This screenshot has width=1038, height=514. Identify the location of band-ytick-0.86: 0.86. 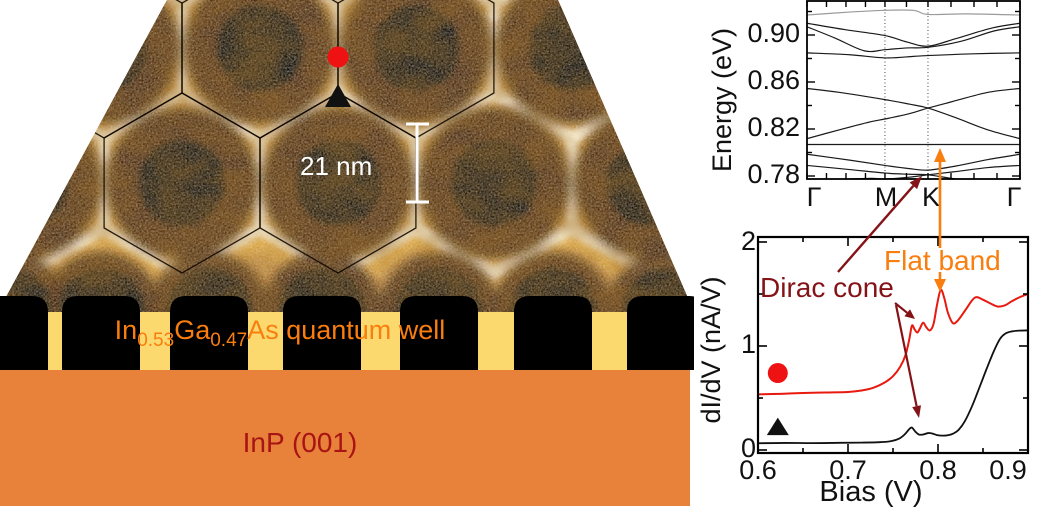
(773, 80).